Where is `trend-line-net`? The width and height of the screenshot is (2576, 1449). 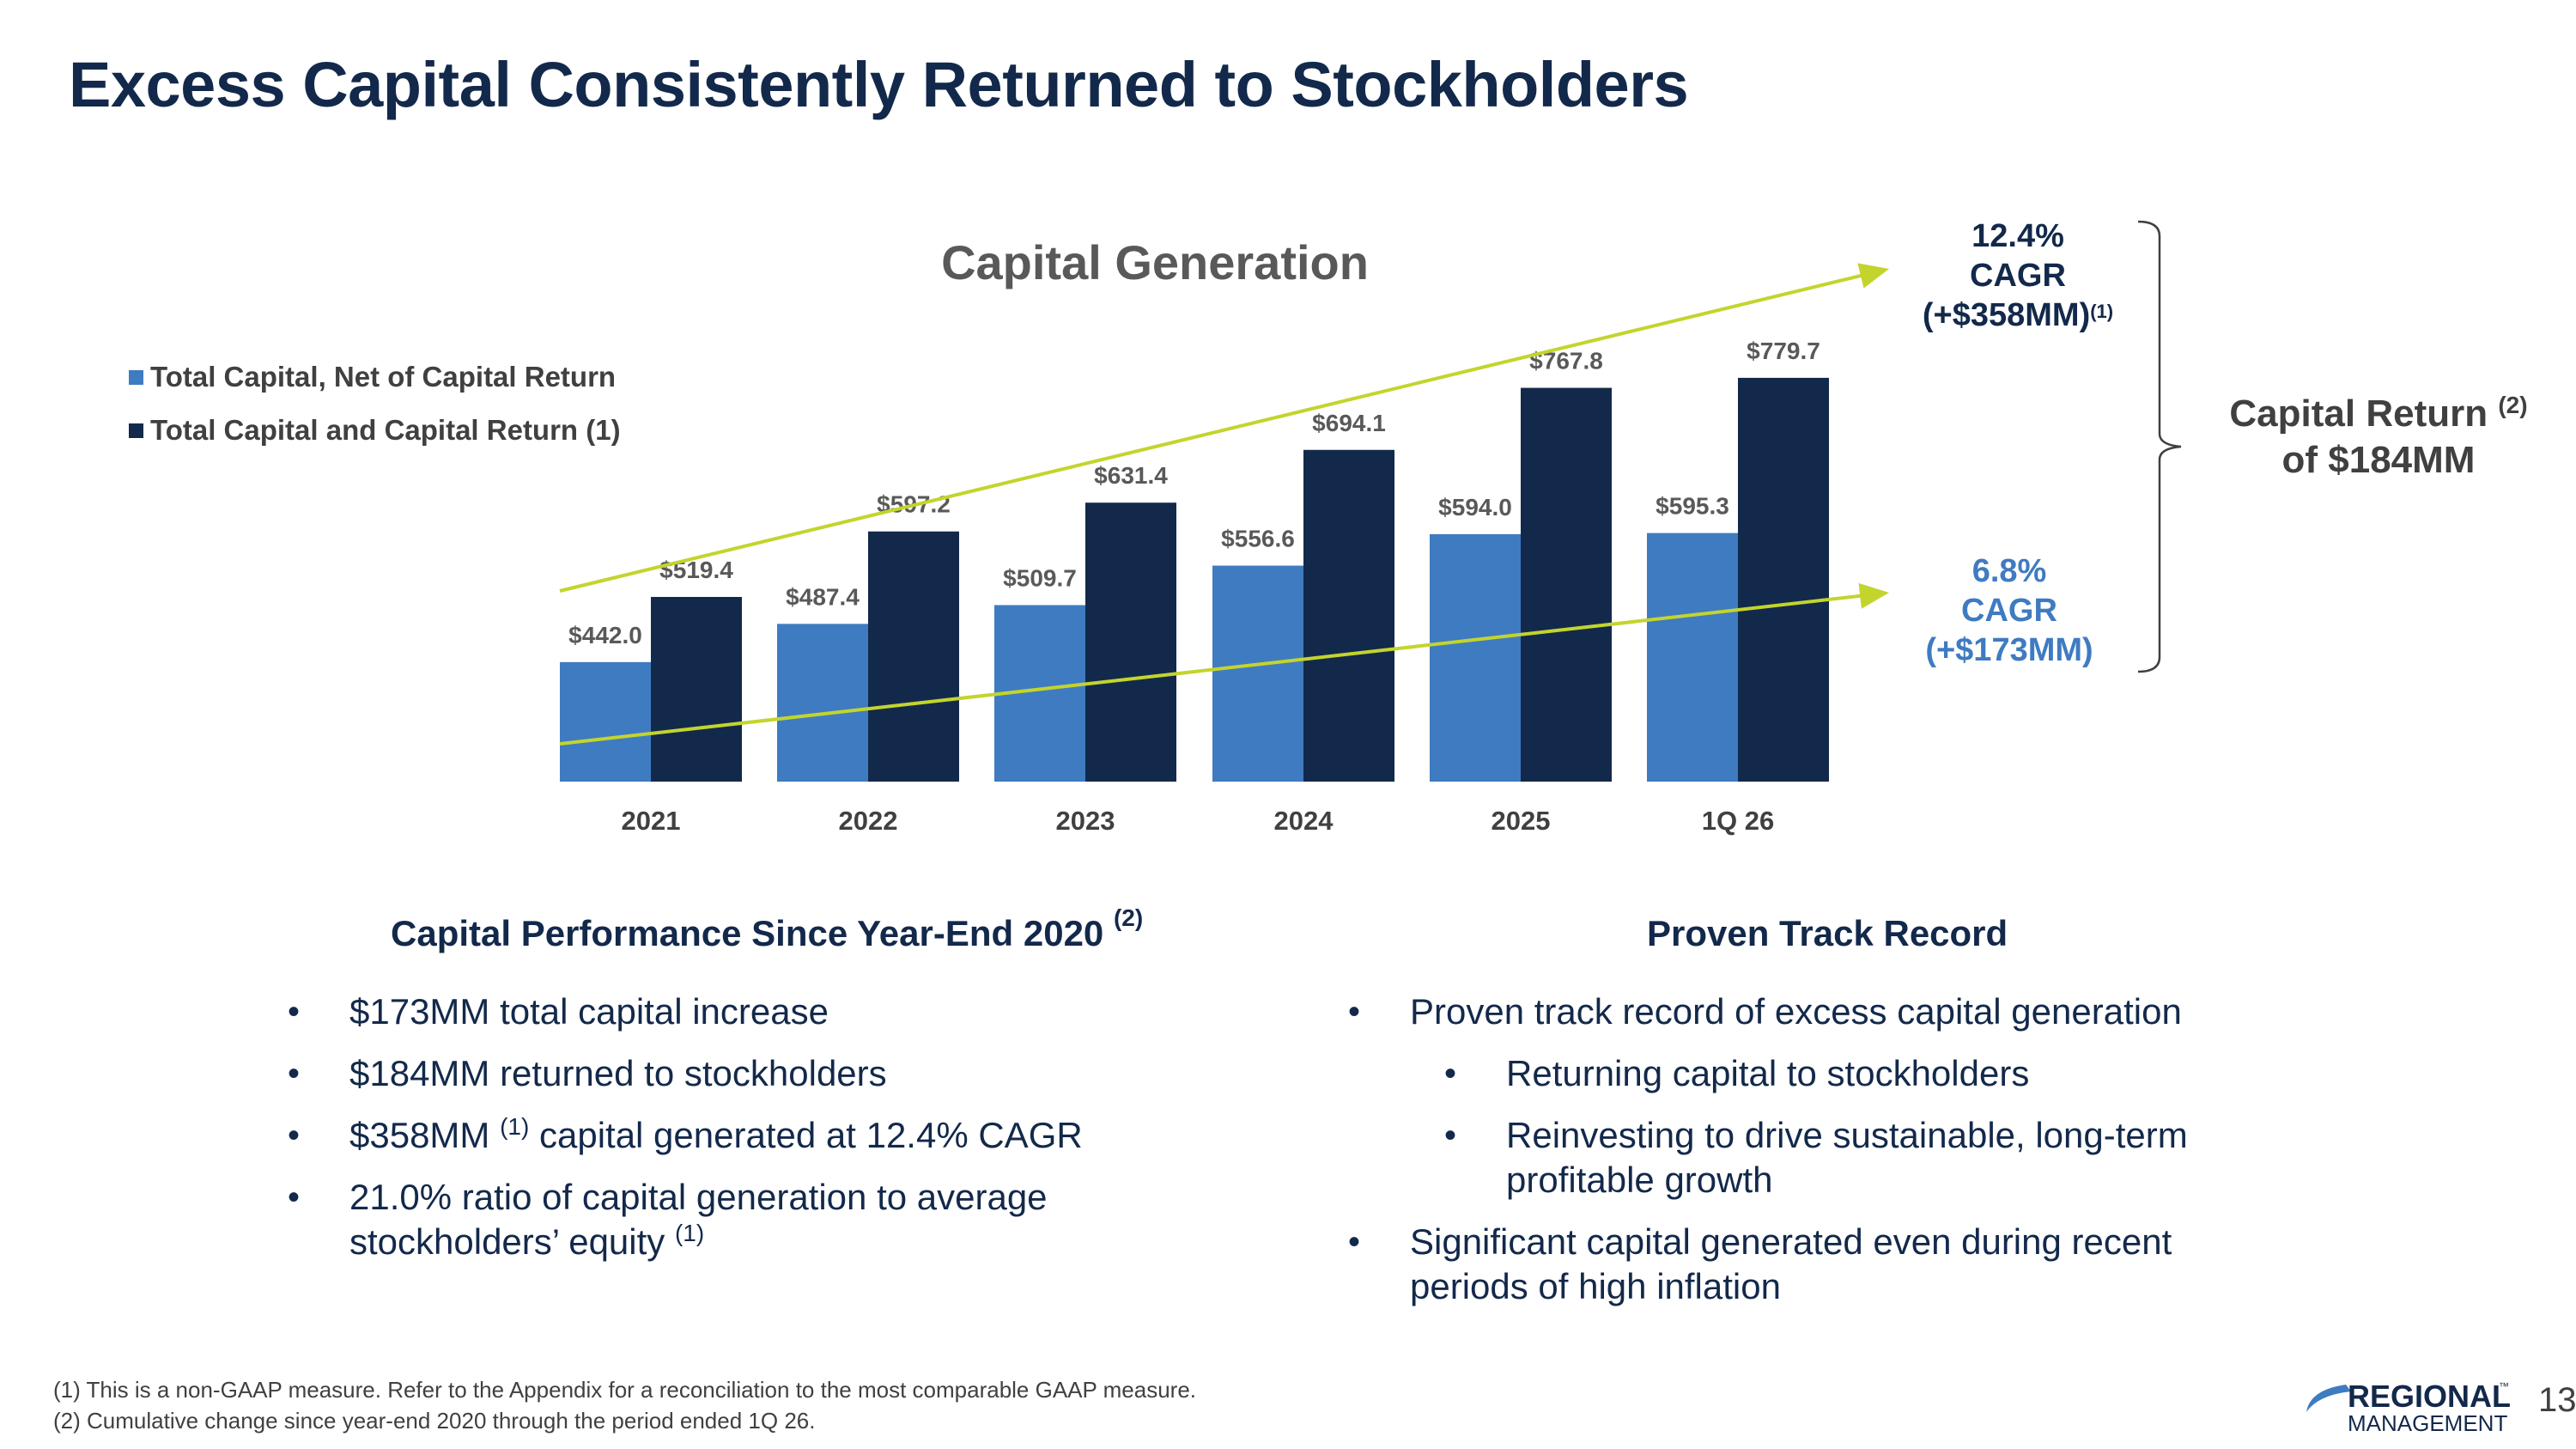
trend-line-net is located at coordinates (1220, 669).